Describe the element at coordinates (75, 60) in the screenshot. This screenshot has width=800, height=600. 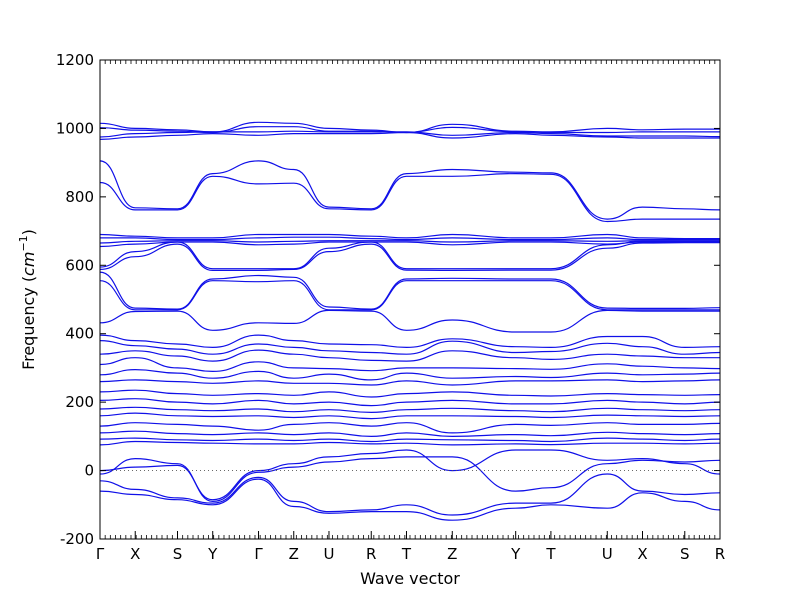
I see `y-tick-label: 1200` at that location.